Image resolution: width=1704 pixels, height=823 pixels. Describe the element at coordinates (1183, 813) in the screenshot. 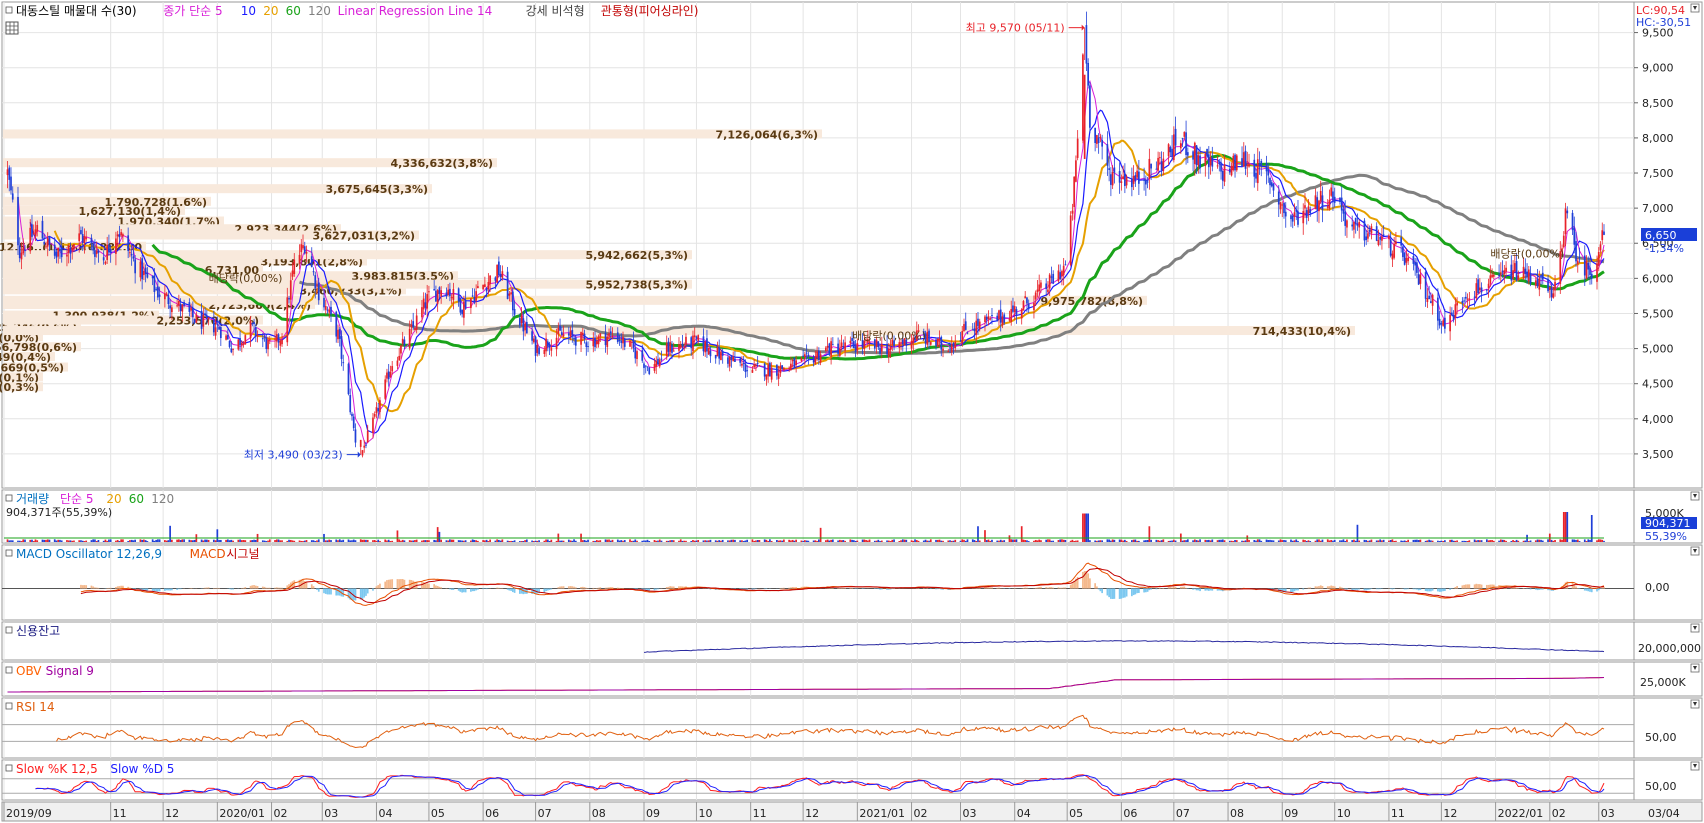

I see `time-tick-label: 07` at that location.